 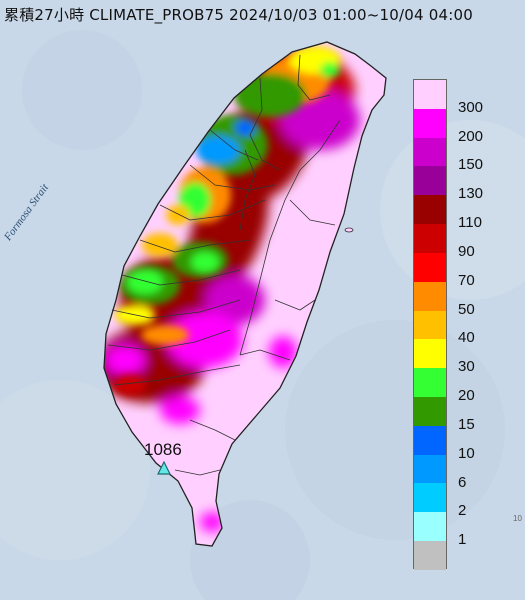 I want to click on max-location-marker-icon, so click(x=164, y=468).